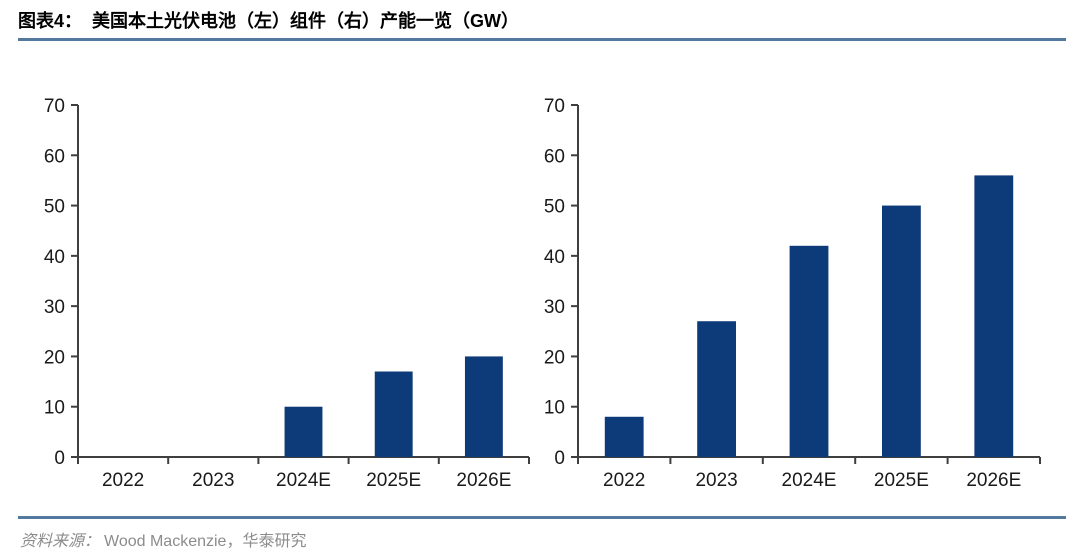 Image resolution: width=1080 pixels, height=557 pixels. I want to click on chart-title: 图表4： 美国本土光伏电池（左）组件（右）产能一览（GW）, so click(268, 20).